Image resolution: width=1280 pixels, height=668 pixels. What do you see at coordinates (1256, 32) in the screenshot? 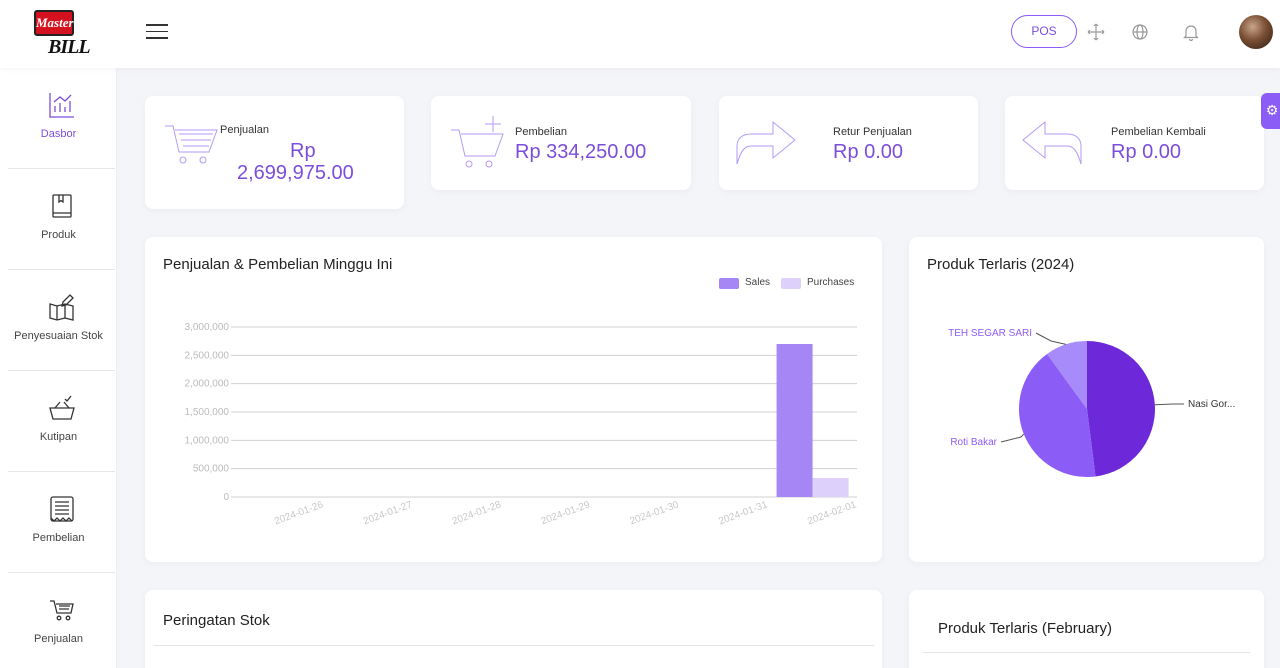
I see `user-avatar` at bounding box center [1256, 32].